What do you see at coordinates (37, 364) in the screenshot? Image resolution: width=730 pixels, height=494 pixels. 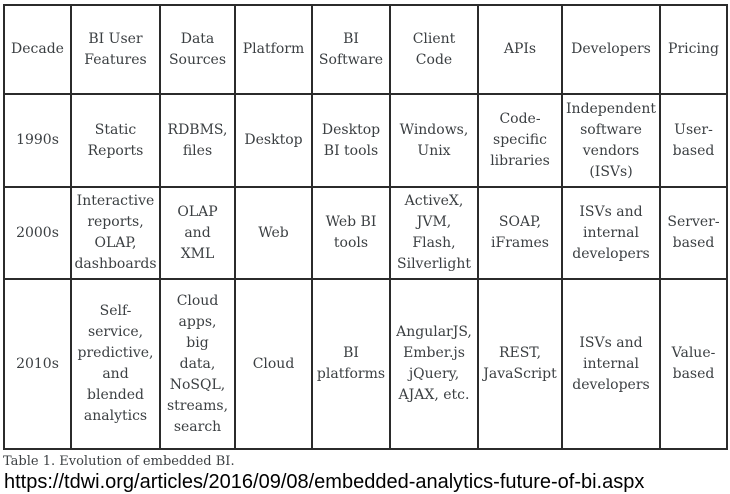 I see `row-label-decade: 2010s` at bounding box center [37, 364].